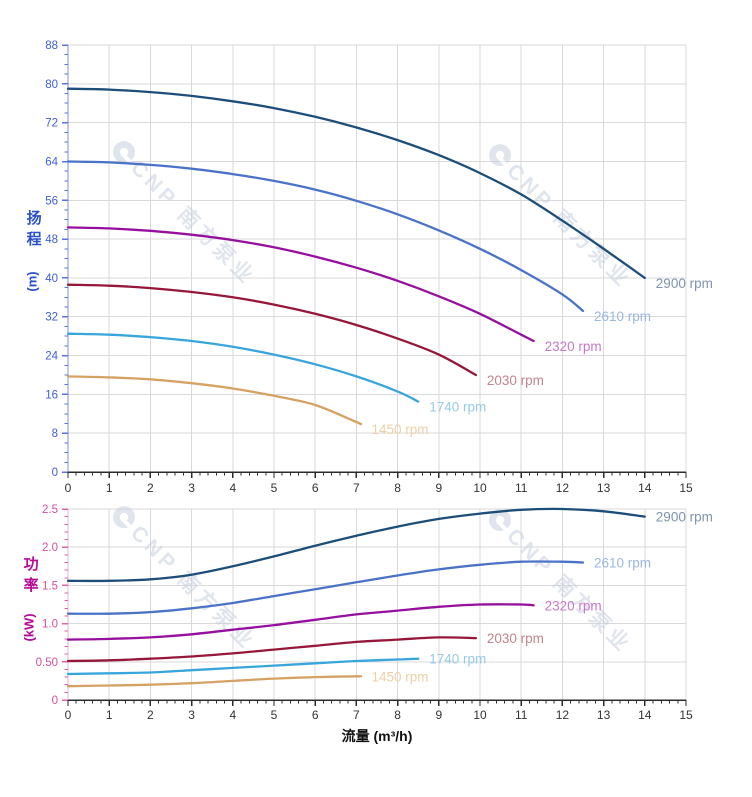 The height and width of the screenshot is (797, 752). Describe the element at coordinates (457, 407) in the screenshot. I see `series-label-1740-rpm-head-chart: 1740 rpm` at that location.